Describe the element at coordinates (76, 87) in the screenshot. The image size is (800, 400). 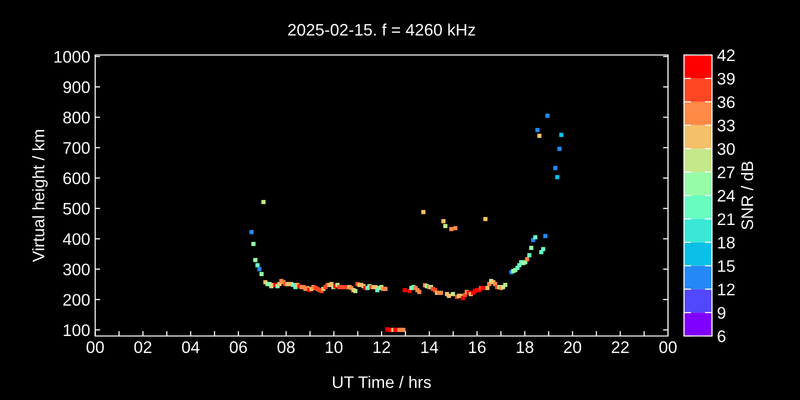
I see `y-tick-label: 900` at that location.